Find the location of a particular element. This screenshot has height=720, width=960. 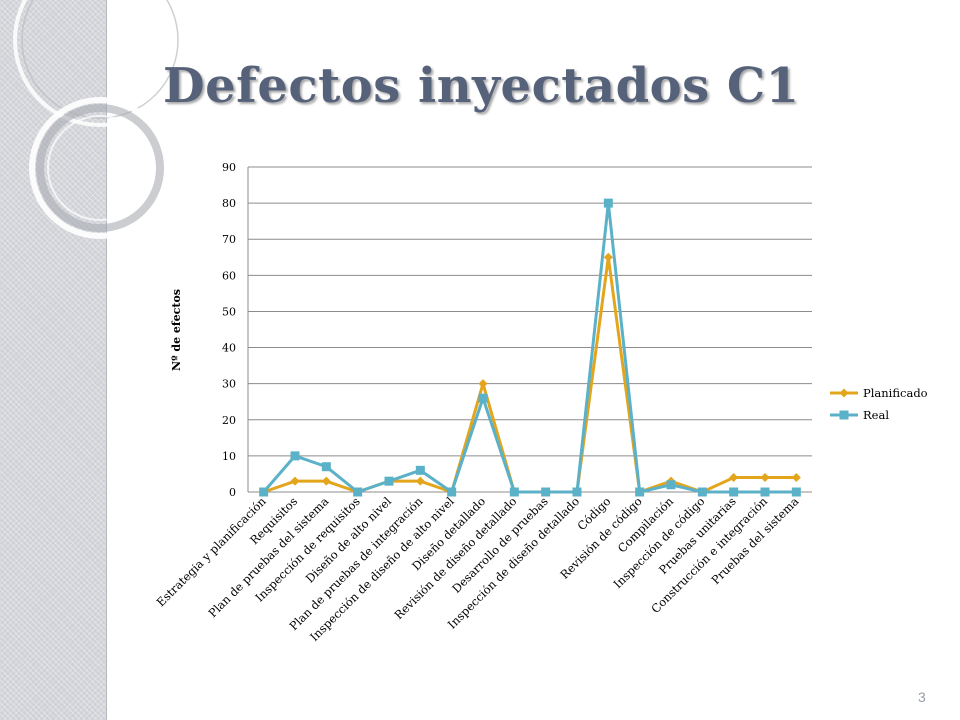

y-tick-label: 30 is located at coordinates (229, 384).